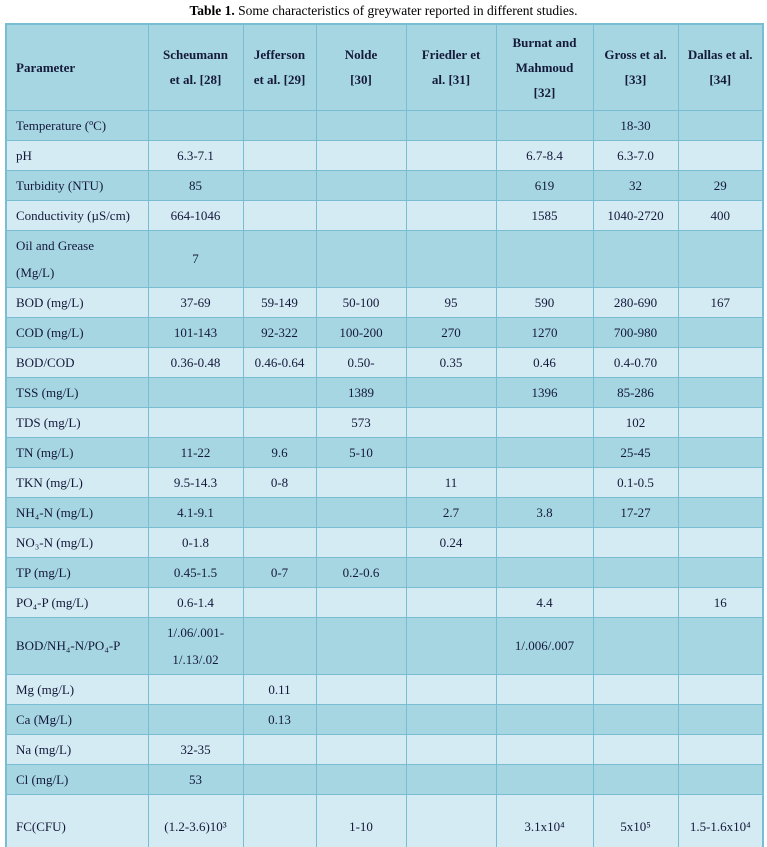 This screenshot has height=847, width=767. What do you see at coordinates (361, 572) in the screenshot?
I see `value-cell: 0.2-0.6` at bounding box center [361, 572].